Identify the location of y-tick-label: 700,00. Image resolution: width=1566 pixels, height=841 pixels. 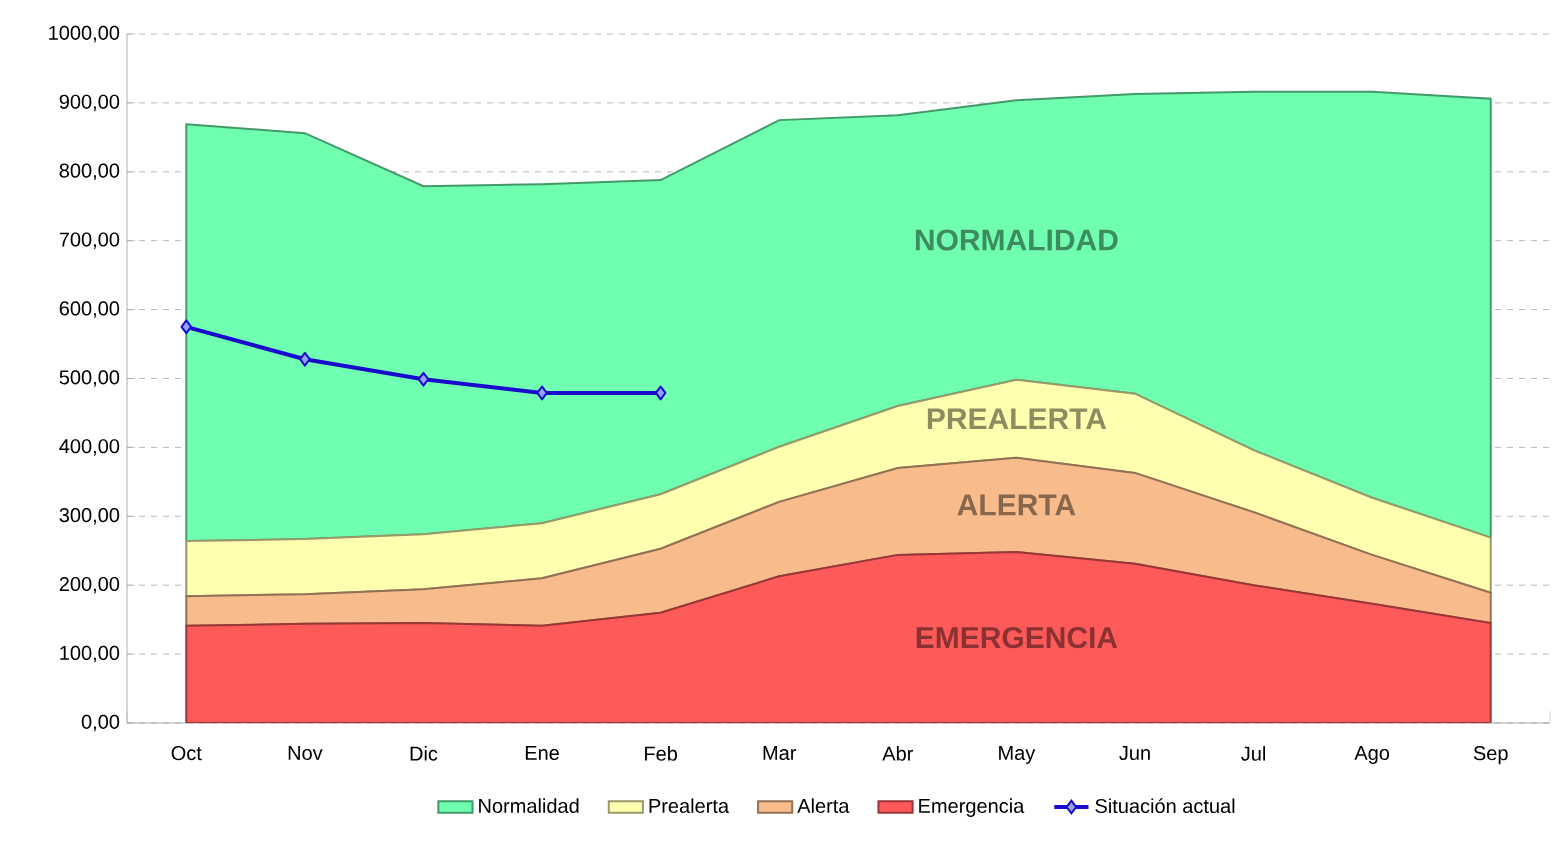
(89, 240).